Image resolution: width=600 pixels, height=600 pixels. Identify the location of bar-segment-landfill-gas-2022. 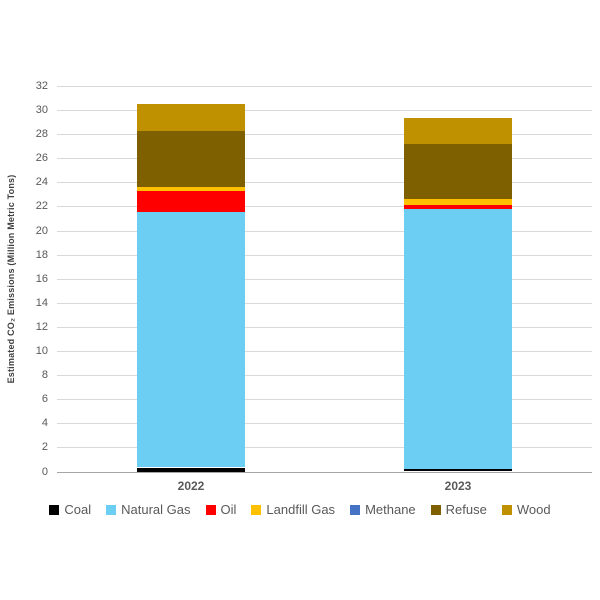
(191, 189).